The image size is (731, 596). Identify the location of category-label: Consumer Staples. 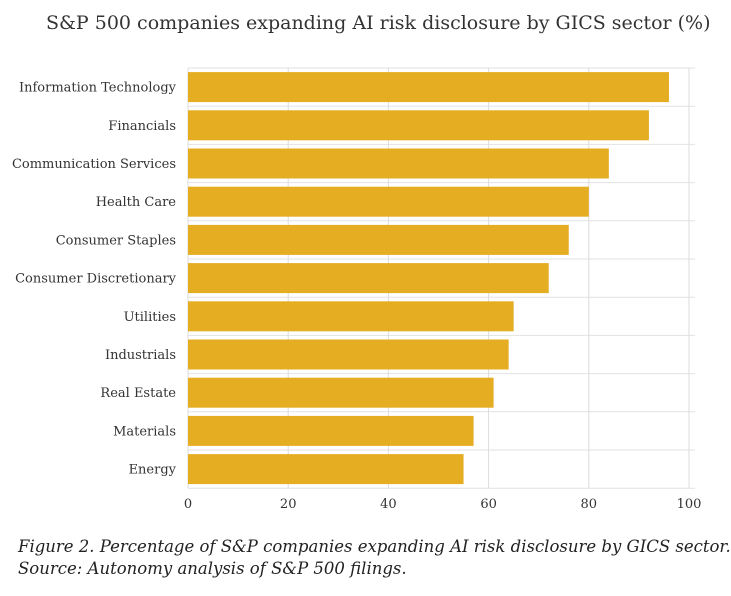
(116, 240).